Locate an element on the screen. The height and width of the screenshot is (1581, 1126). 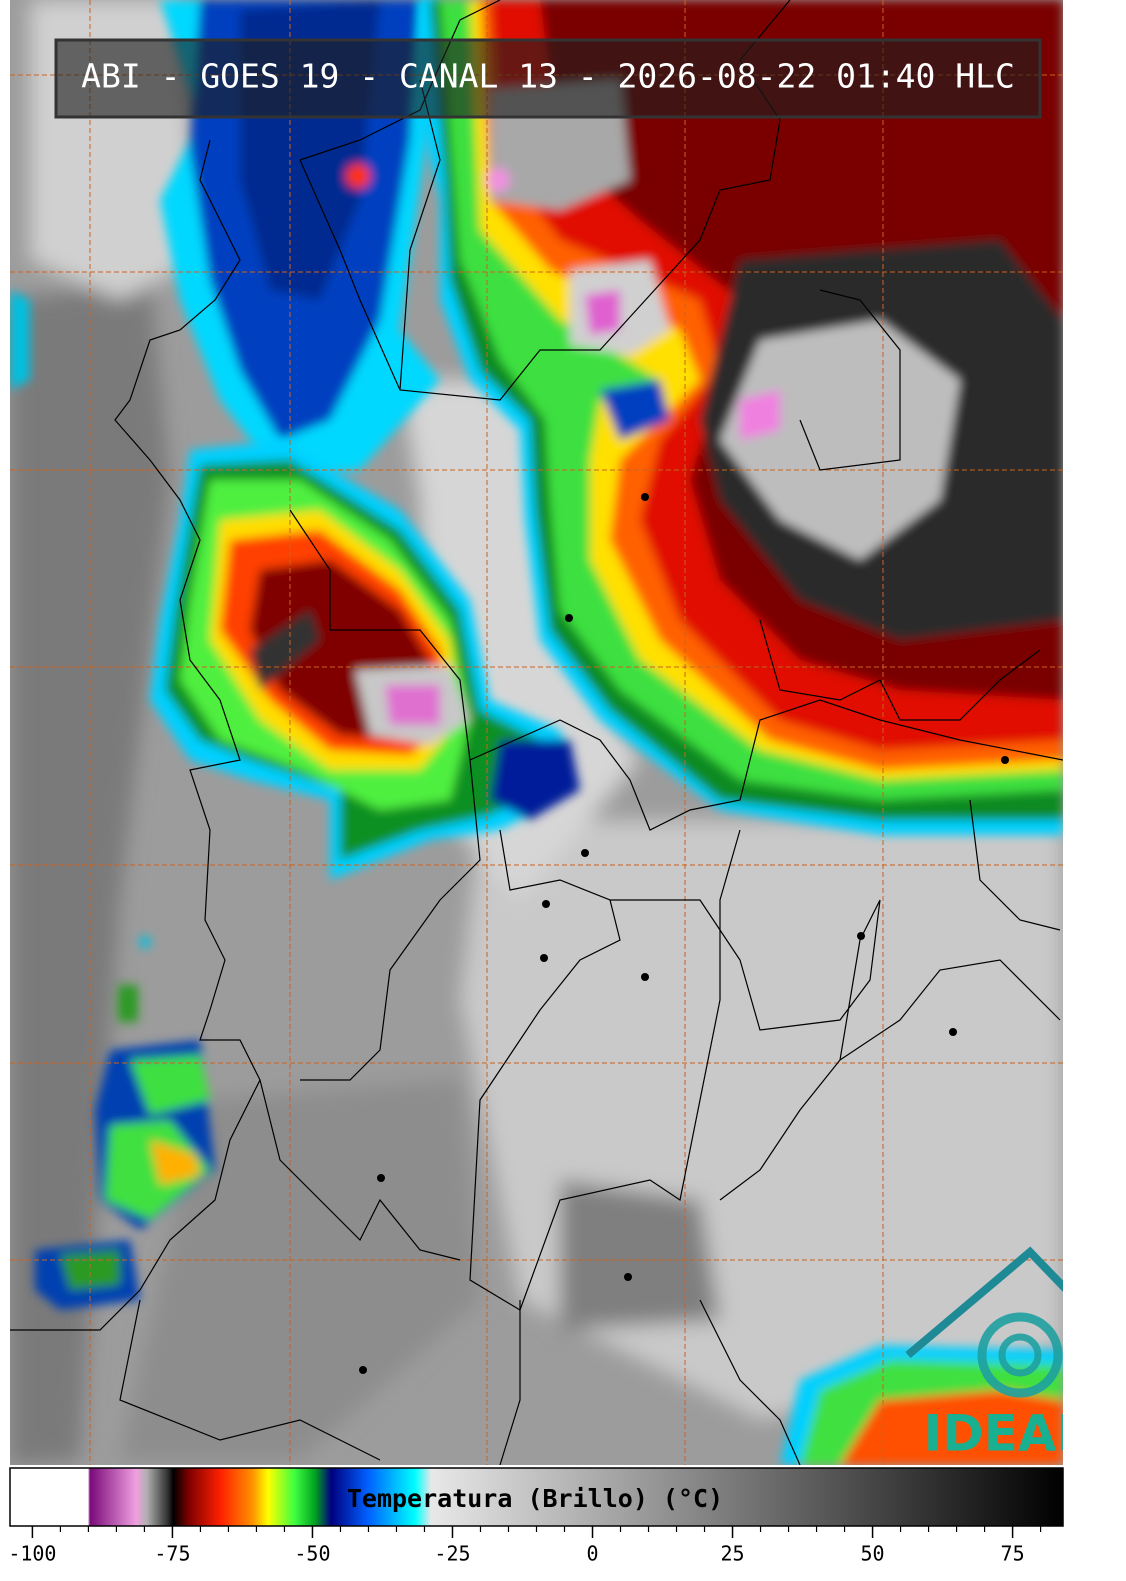
tick-label: -100 is located at coordinates (32, 1554).